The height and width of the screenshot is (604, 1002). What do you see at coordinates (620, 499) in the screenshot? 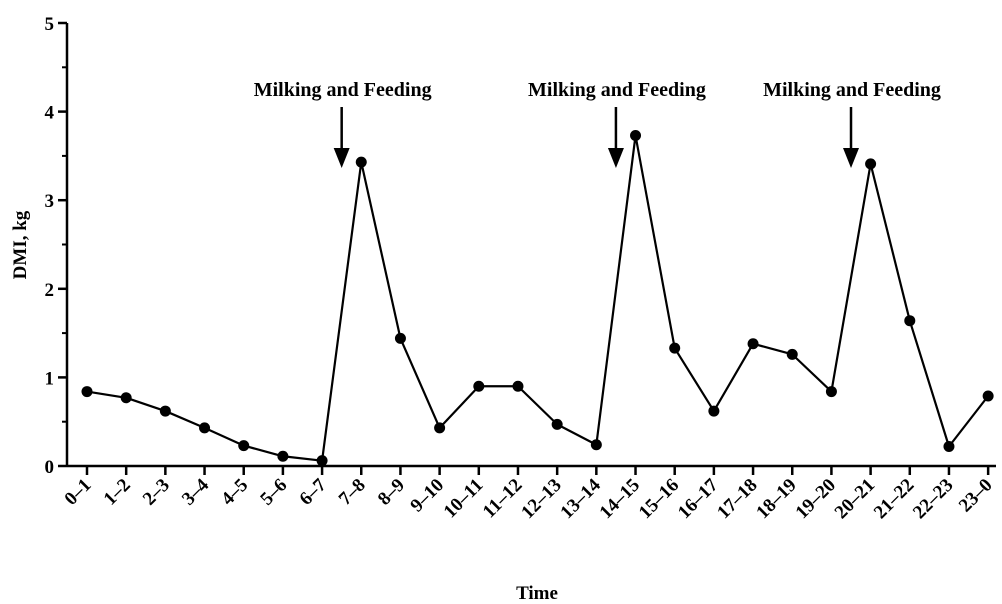
I see `x-tick-label: 14–15` at bounding box center [620, 499].